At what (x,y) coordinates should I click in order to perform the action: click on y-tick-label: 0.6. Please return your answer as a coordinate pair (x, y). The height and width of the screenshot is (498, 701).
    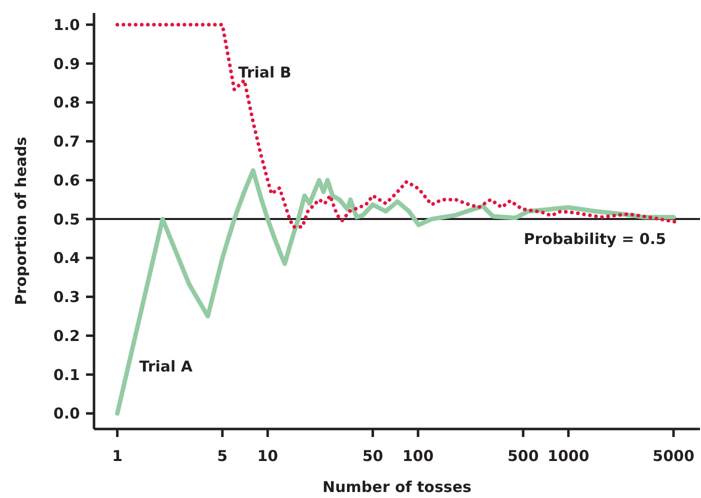
    Looking at the image, I should click on (66, 180).